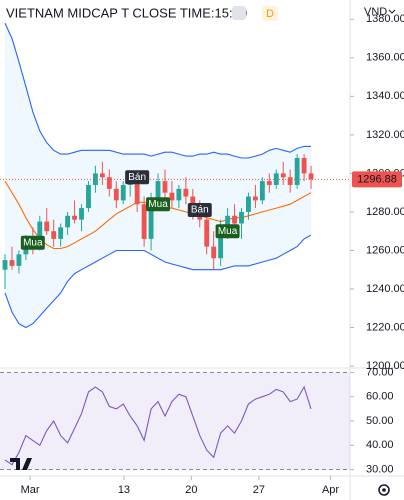 The width and height of the screenshot is (404, 500). What do you see at coordinates (191, 490) in the screenshot?
I see `x-tick-label: 20` at bounding box center [191, 490].